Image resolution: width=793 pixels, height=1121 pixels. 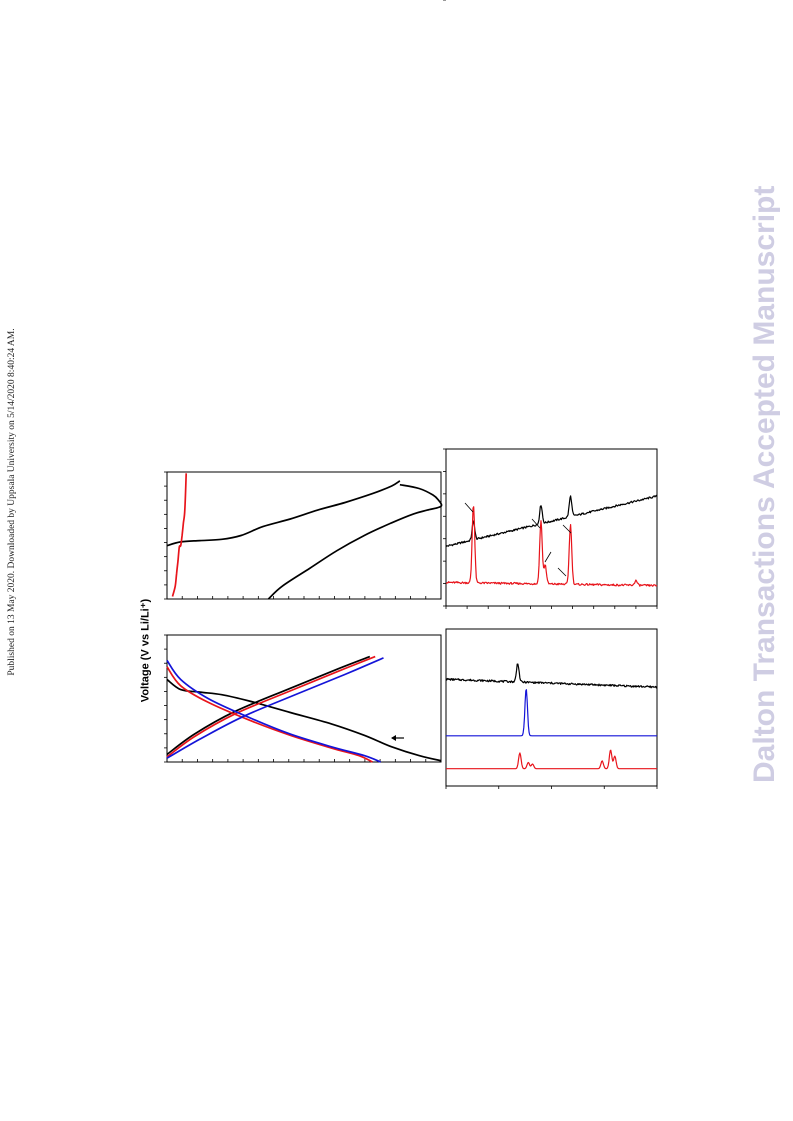 What do you see at coordinates (393, 738) in the screenshot?
I see `arrow-head` at bounding box center [393, 738].